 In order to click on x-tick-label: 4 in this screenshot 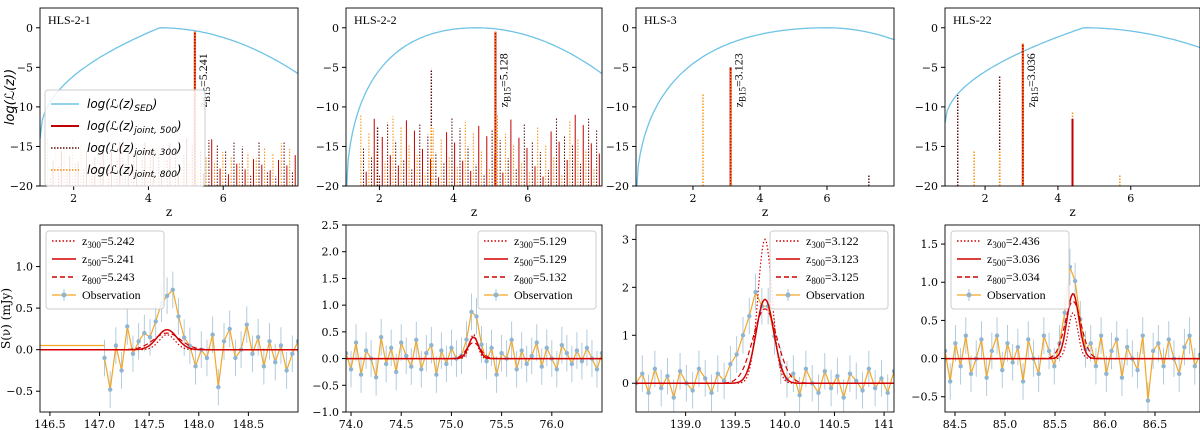, I will do `click(759, 198)`.